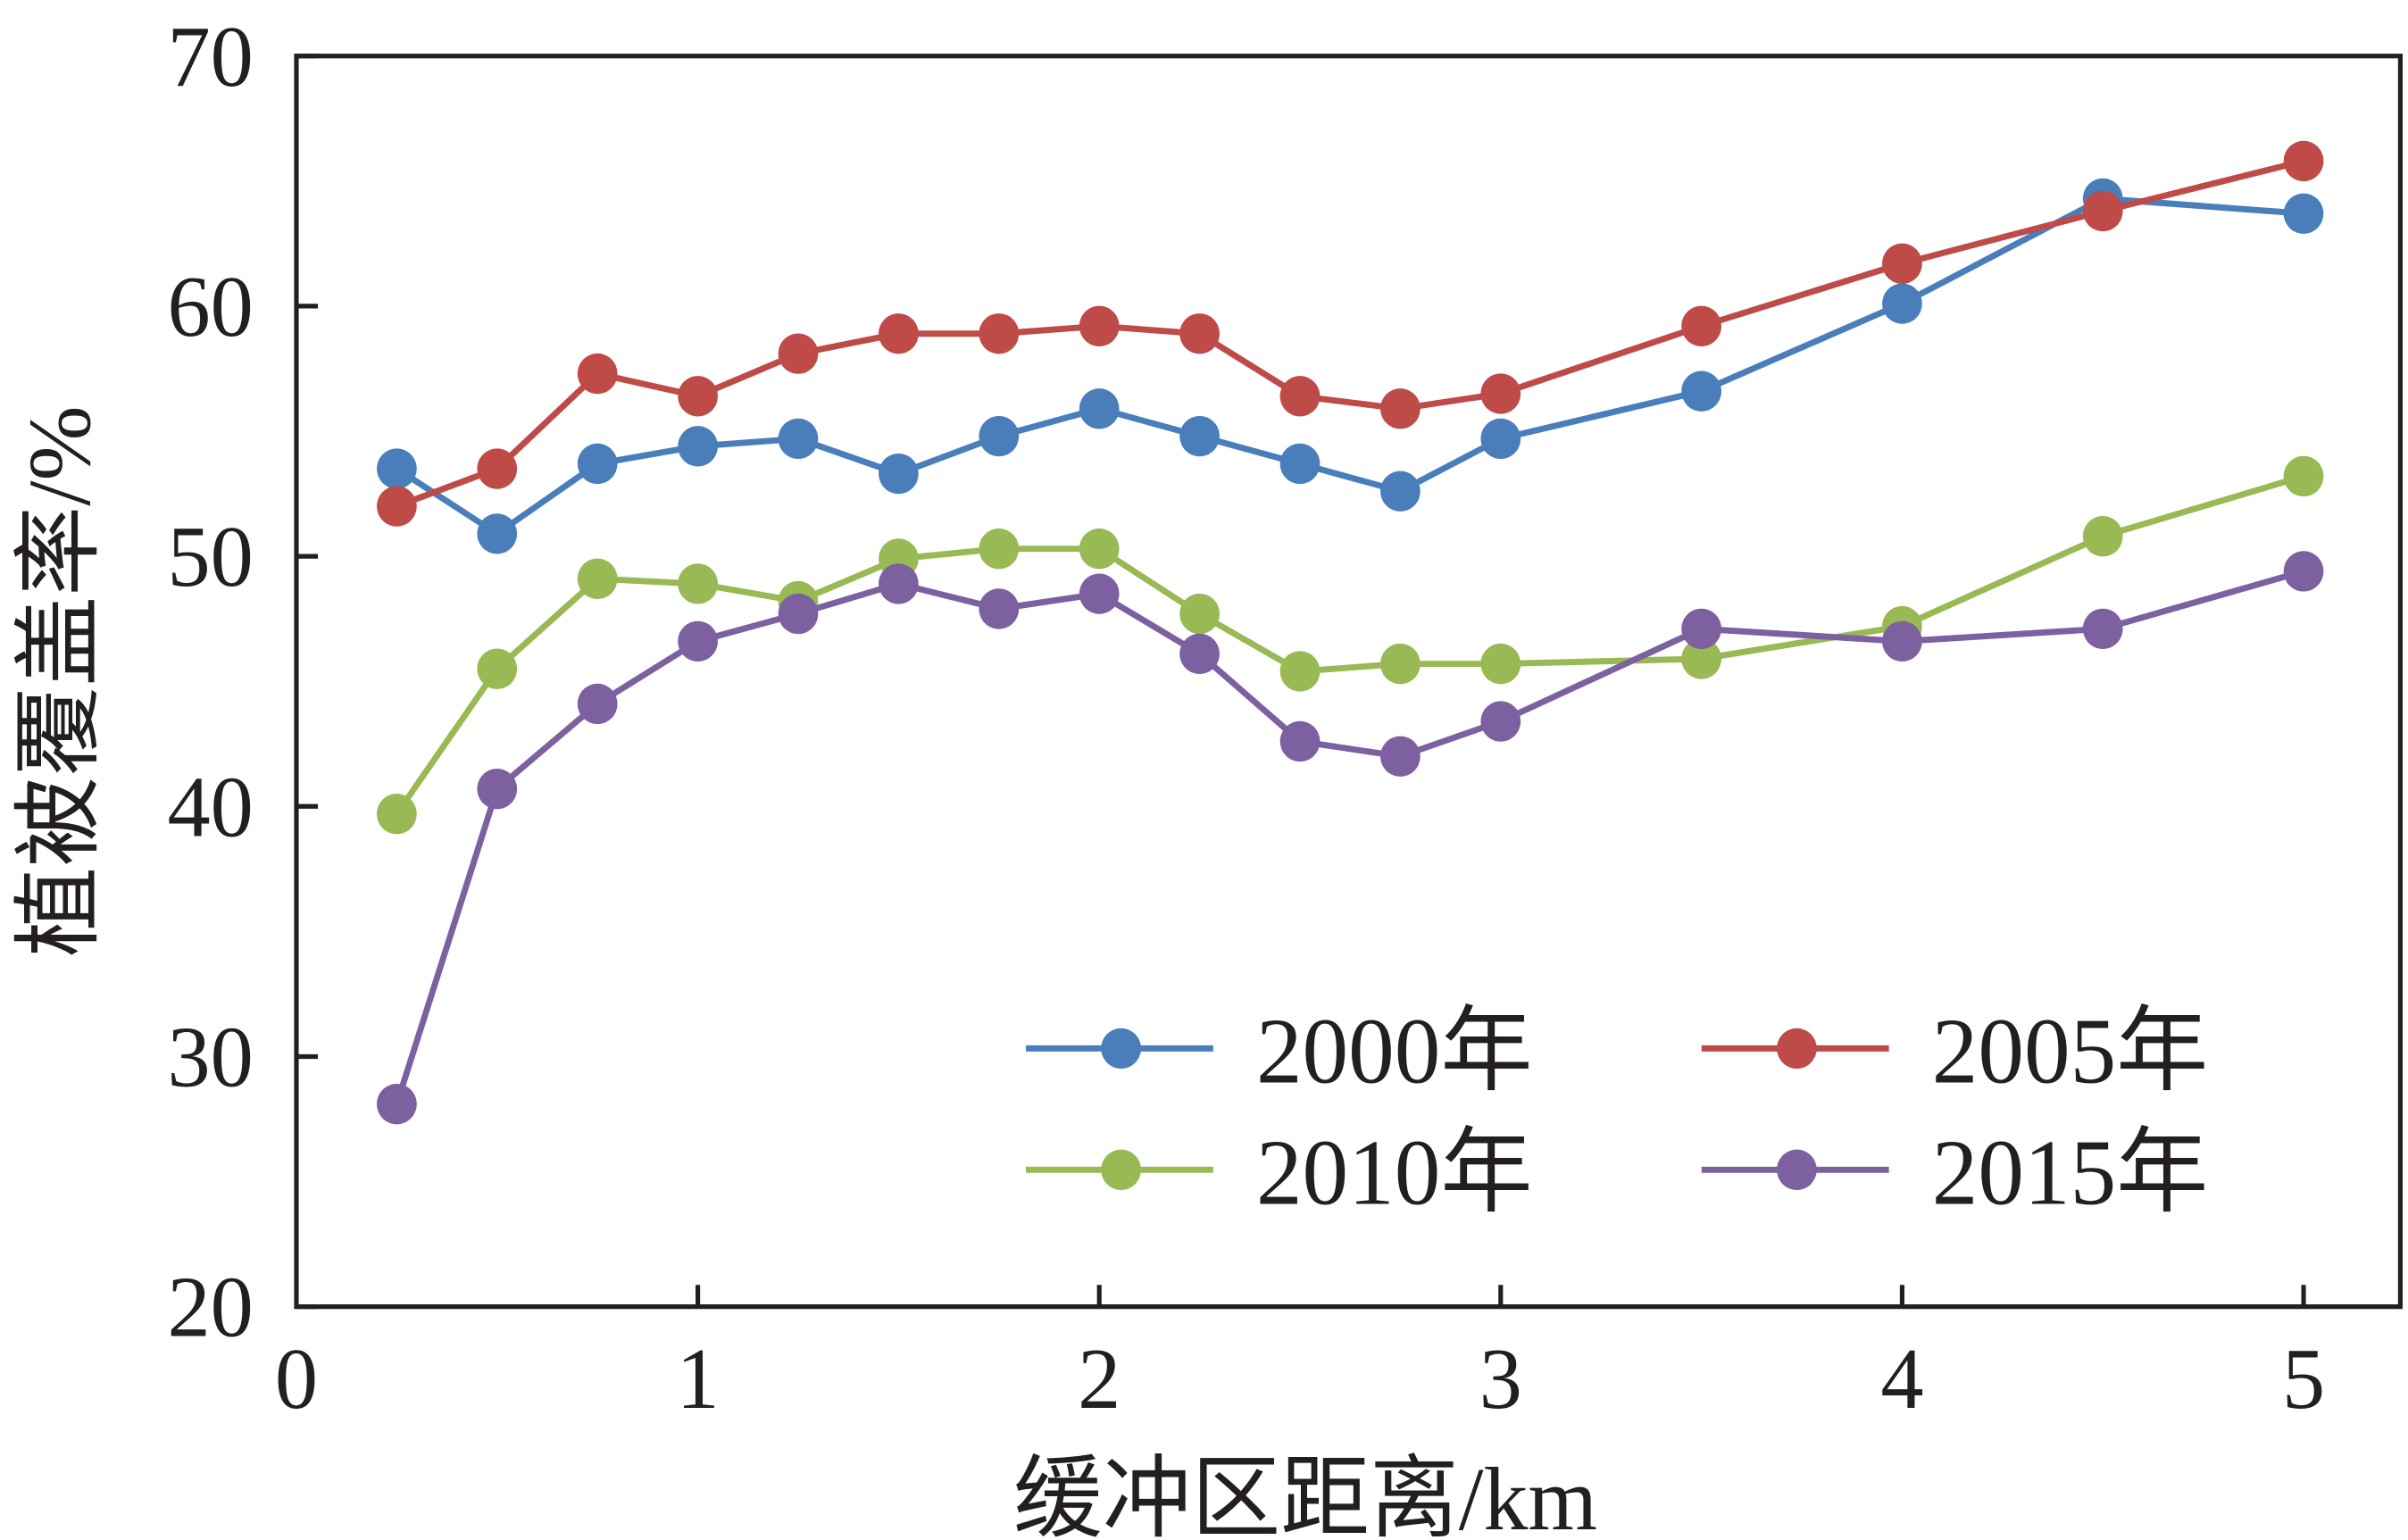 Image resolution: width=2408 pixels, height=1540 pixels. What do you see at coordinates (1394, 1051) in the screenshot?
I see `legend-label: 2000年` at bounding box center [1394, 1051].